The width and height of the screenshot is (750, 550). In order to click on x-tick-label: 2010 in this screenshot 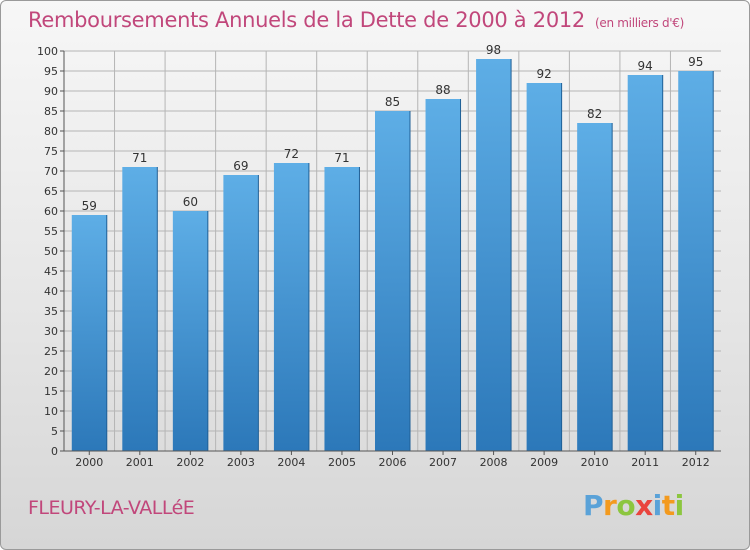, I will do `click(595, 462)`.